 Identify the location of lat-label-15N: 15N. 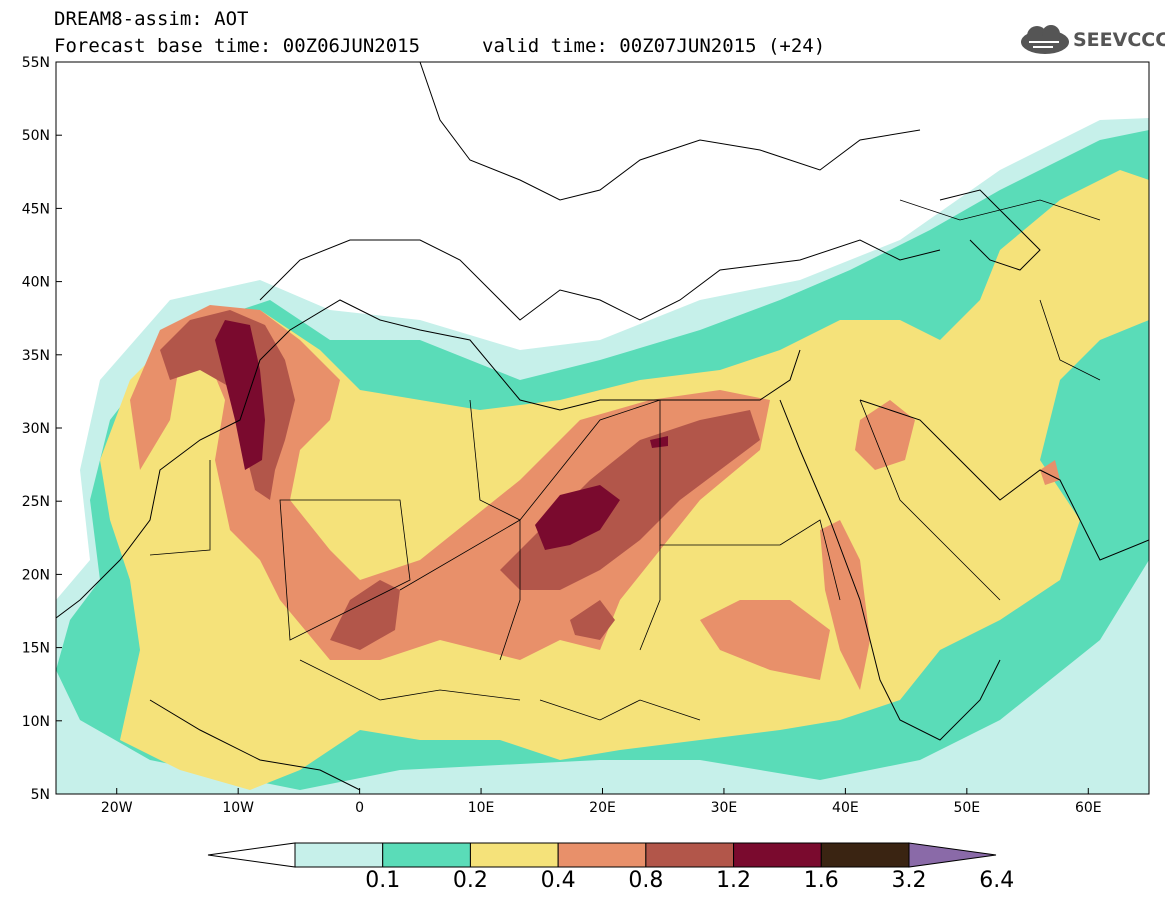
(36, 649).